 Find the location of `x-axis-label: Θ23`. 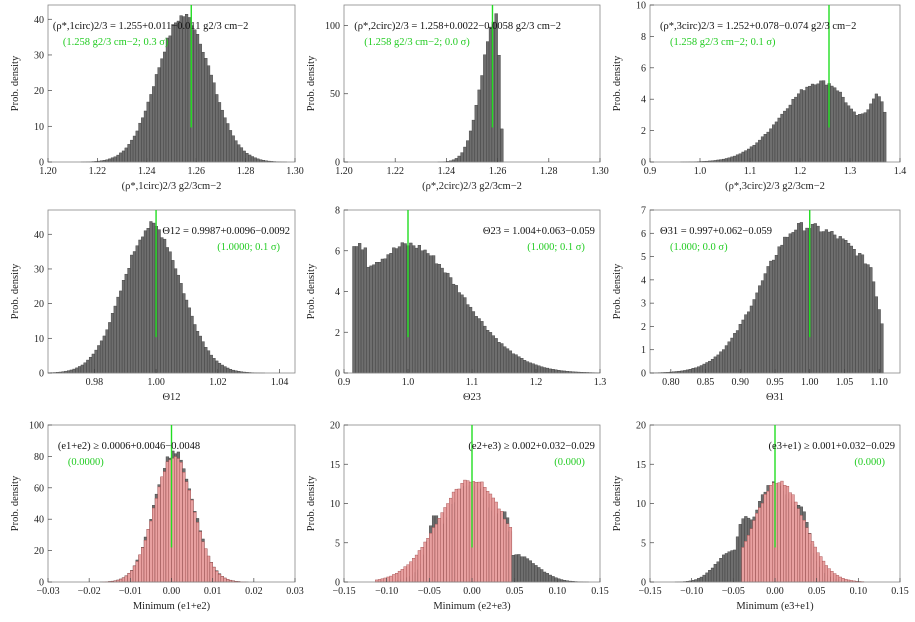

x-axis-label: Θ23 is located at coordinates (472, 397).